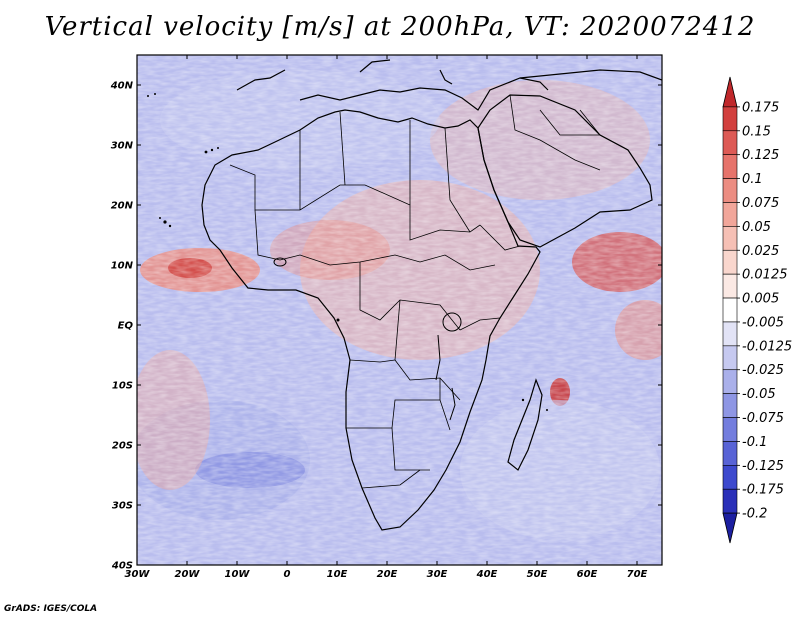  What do you see at coordinates (122, 206) in the screenshot?
I see `lat-tick-label: 20N` at bounding box center [122, 206].